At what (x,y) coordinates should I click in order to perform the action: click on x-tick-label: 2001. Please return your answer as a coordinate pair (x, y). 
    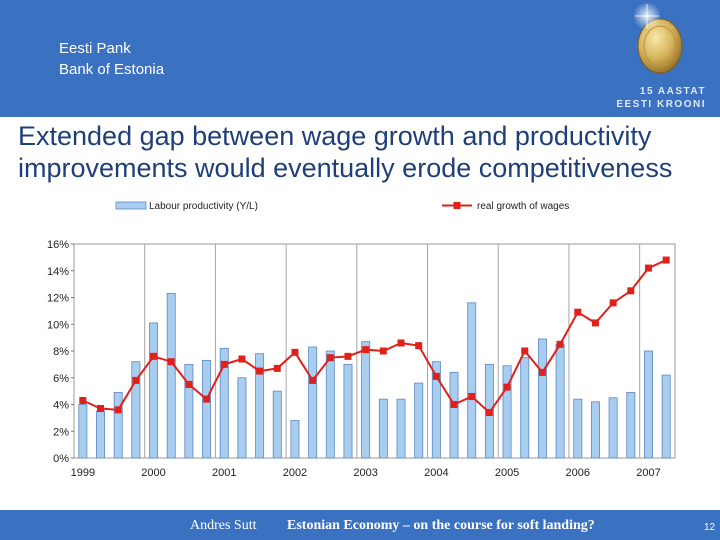
    Looking at the image, I should click on (224, 473).